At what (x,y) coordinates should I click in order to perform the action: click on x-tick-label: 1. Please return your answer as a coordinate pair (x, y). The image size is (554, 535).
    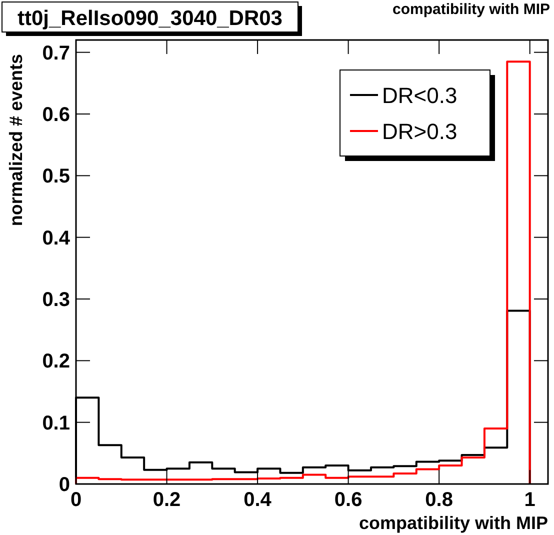
    Looking at the image, I should click on (530, 500).